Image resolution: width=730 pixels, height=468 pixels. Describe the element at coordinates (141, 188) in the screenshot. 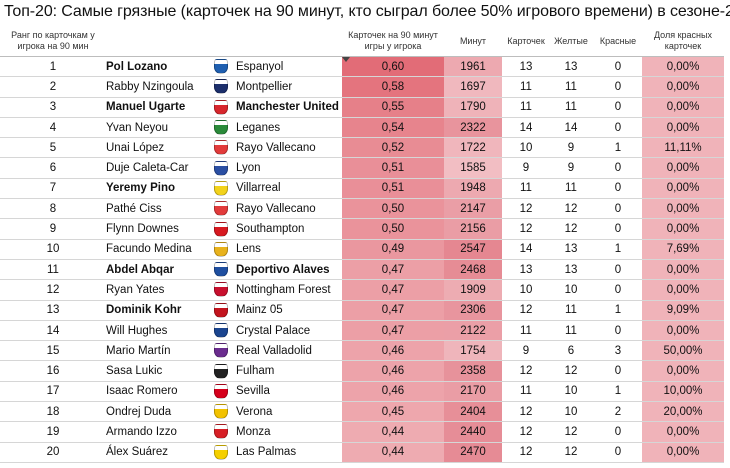

I see `player-name: Yeremy Pino` at that location.